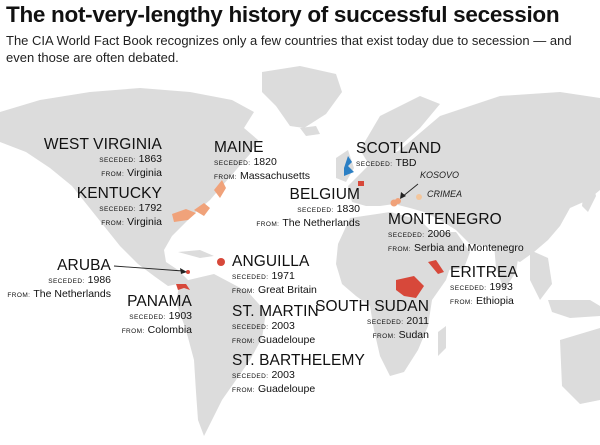 This screenshot has height=445, width=600. I want to click on highlight-kentucky, so click(184, 215).